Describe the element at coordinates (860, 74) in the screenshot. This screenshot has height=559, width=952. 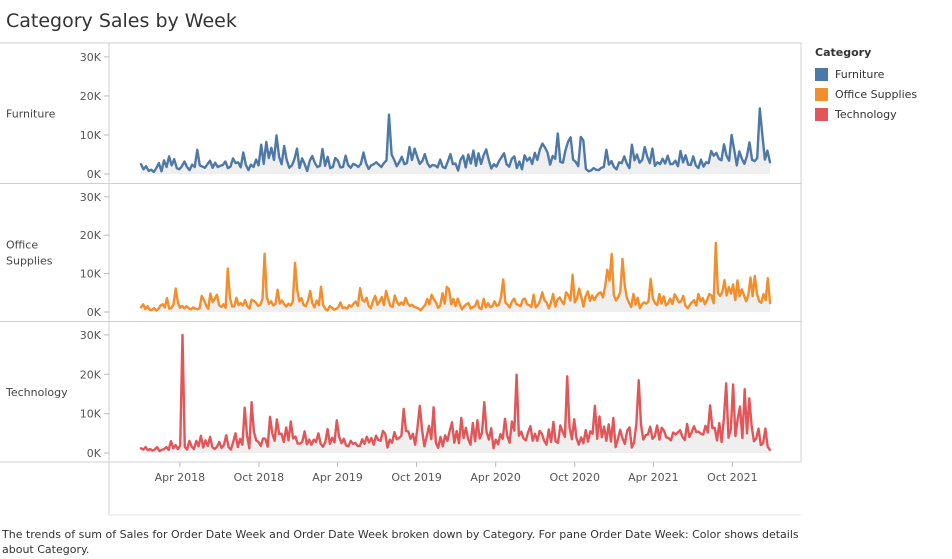
I see `legend-label: Furniture` at that location.